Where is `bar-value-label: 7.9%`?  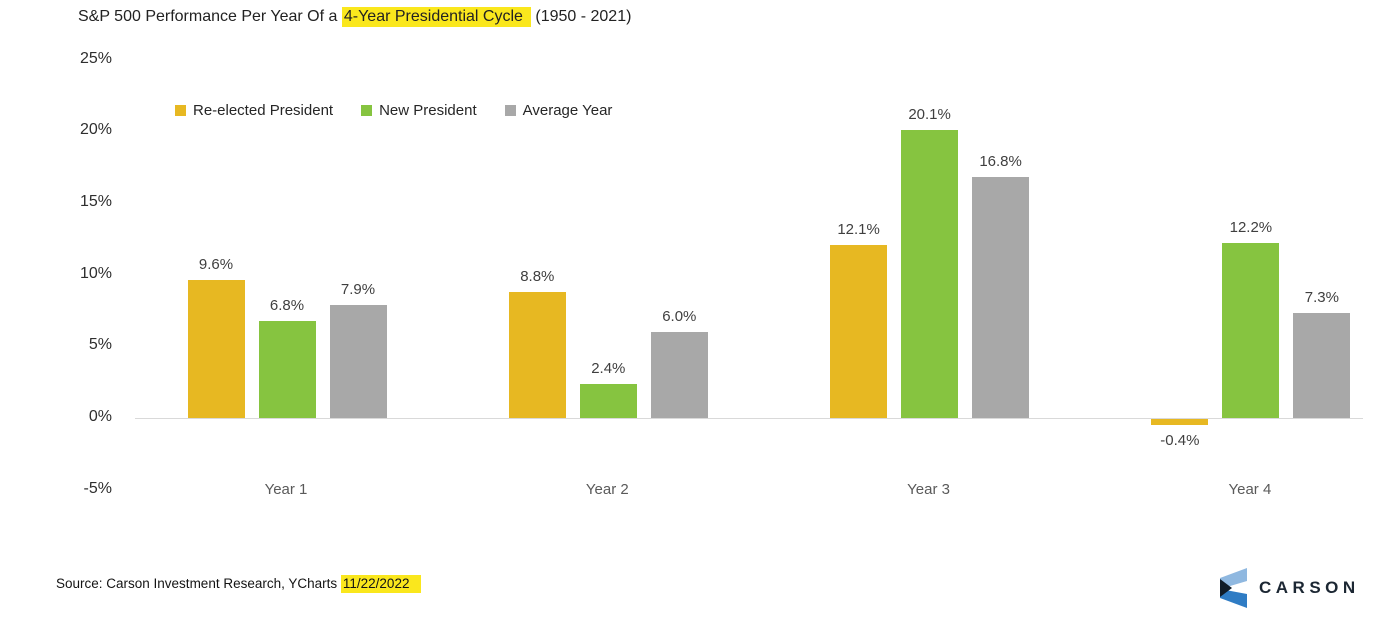
bar-value-label: 7.9% is located at coordinates (358, 289).